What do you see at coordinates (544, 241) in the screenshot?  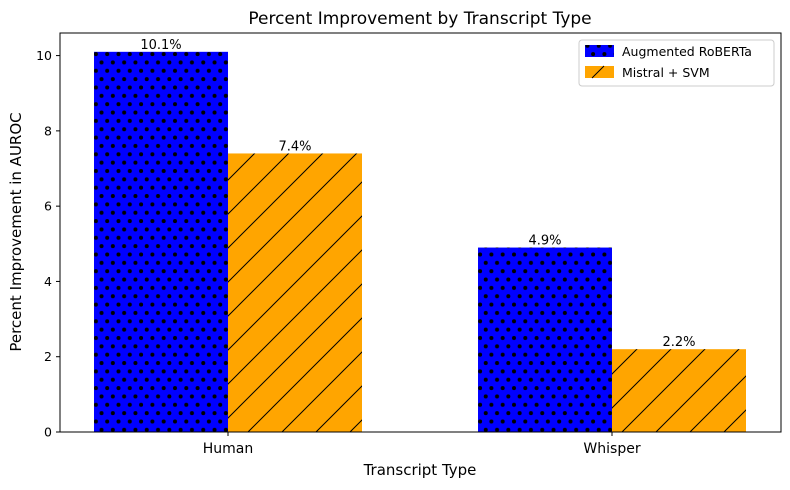 I see `data-label-augmented-roberta-whisper: 4.9%` at bounding box center [544, 241].